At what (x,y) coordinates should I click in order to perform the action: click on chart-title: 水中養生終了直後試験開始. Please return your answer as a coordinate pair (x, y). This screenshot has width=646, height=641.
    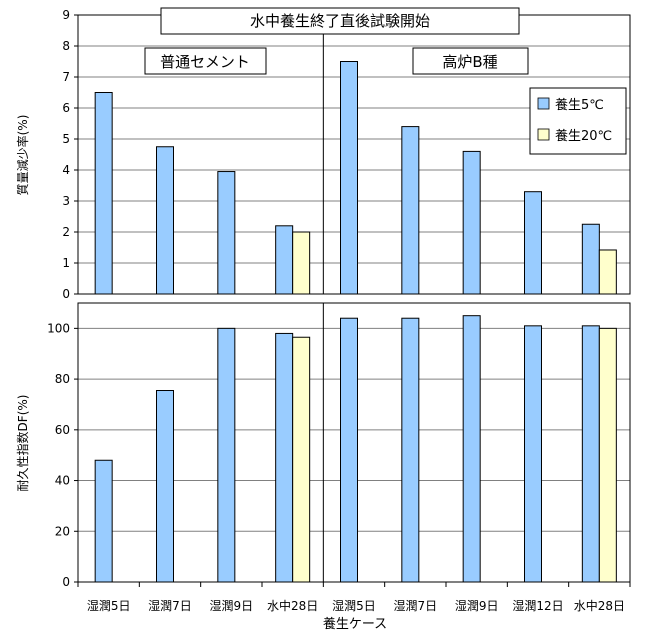
    Looking at the image, I should click on (340, 21).